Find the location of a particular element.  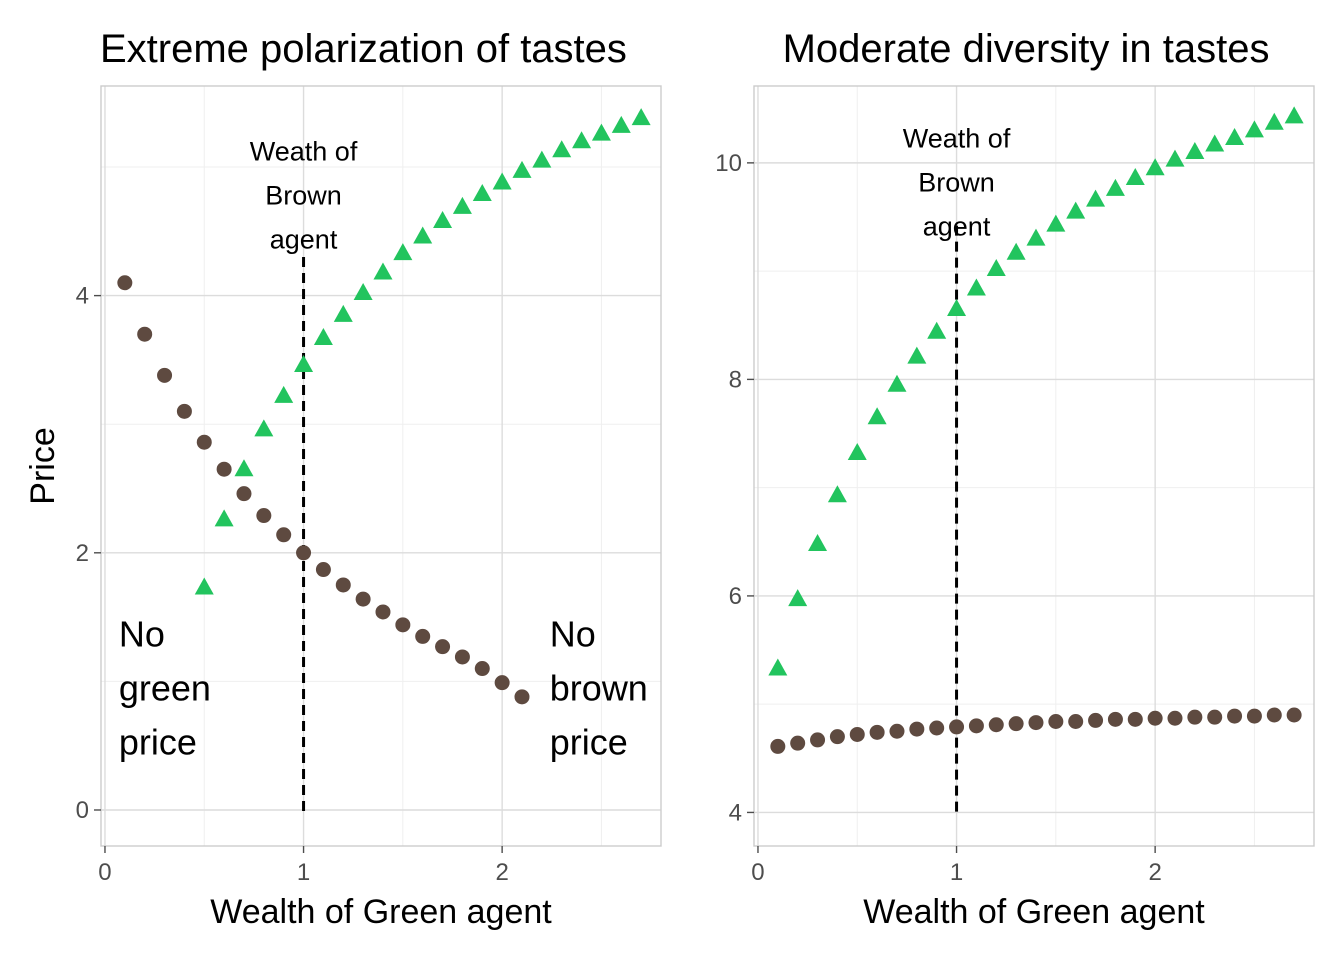

left-annotation-no-green: No is located at coordinates (142, 634).